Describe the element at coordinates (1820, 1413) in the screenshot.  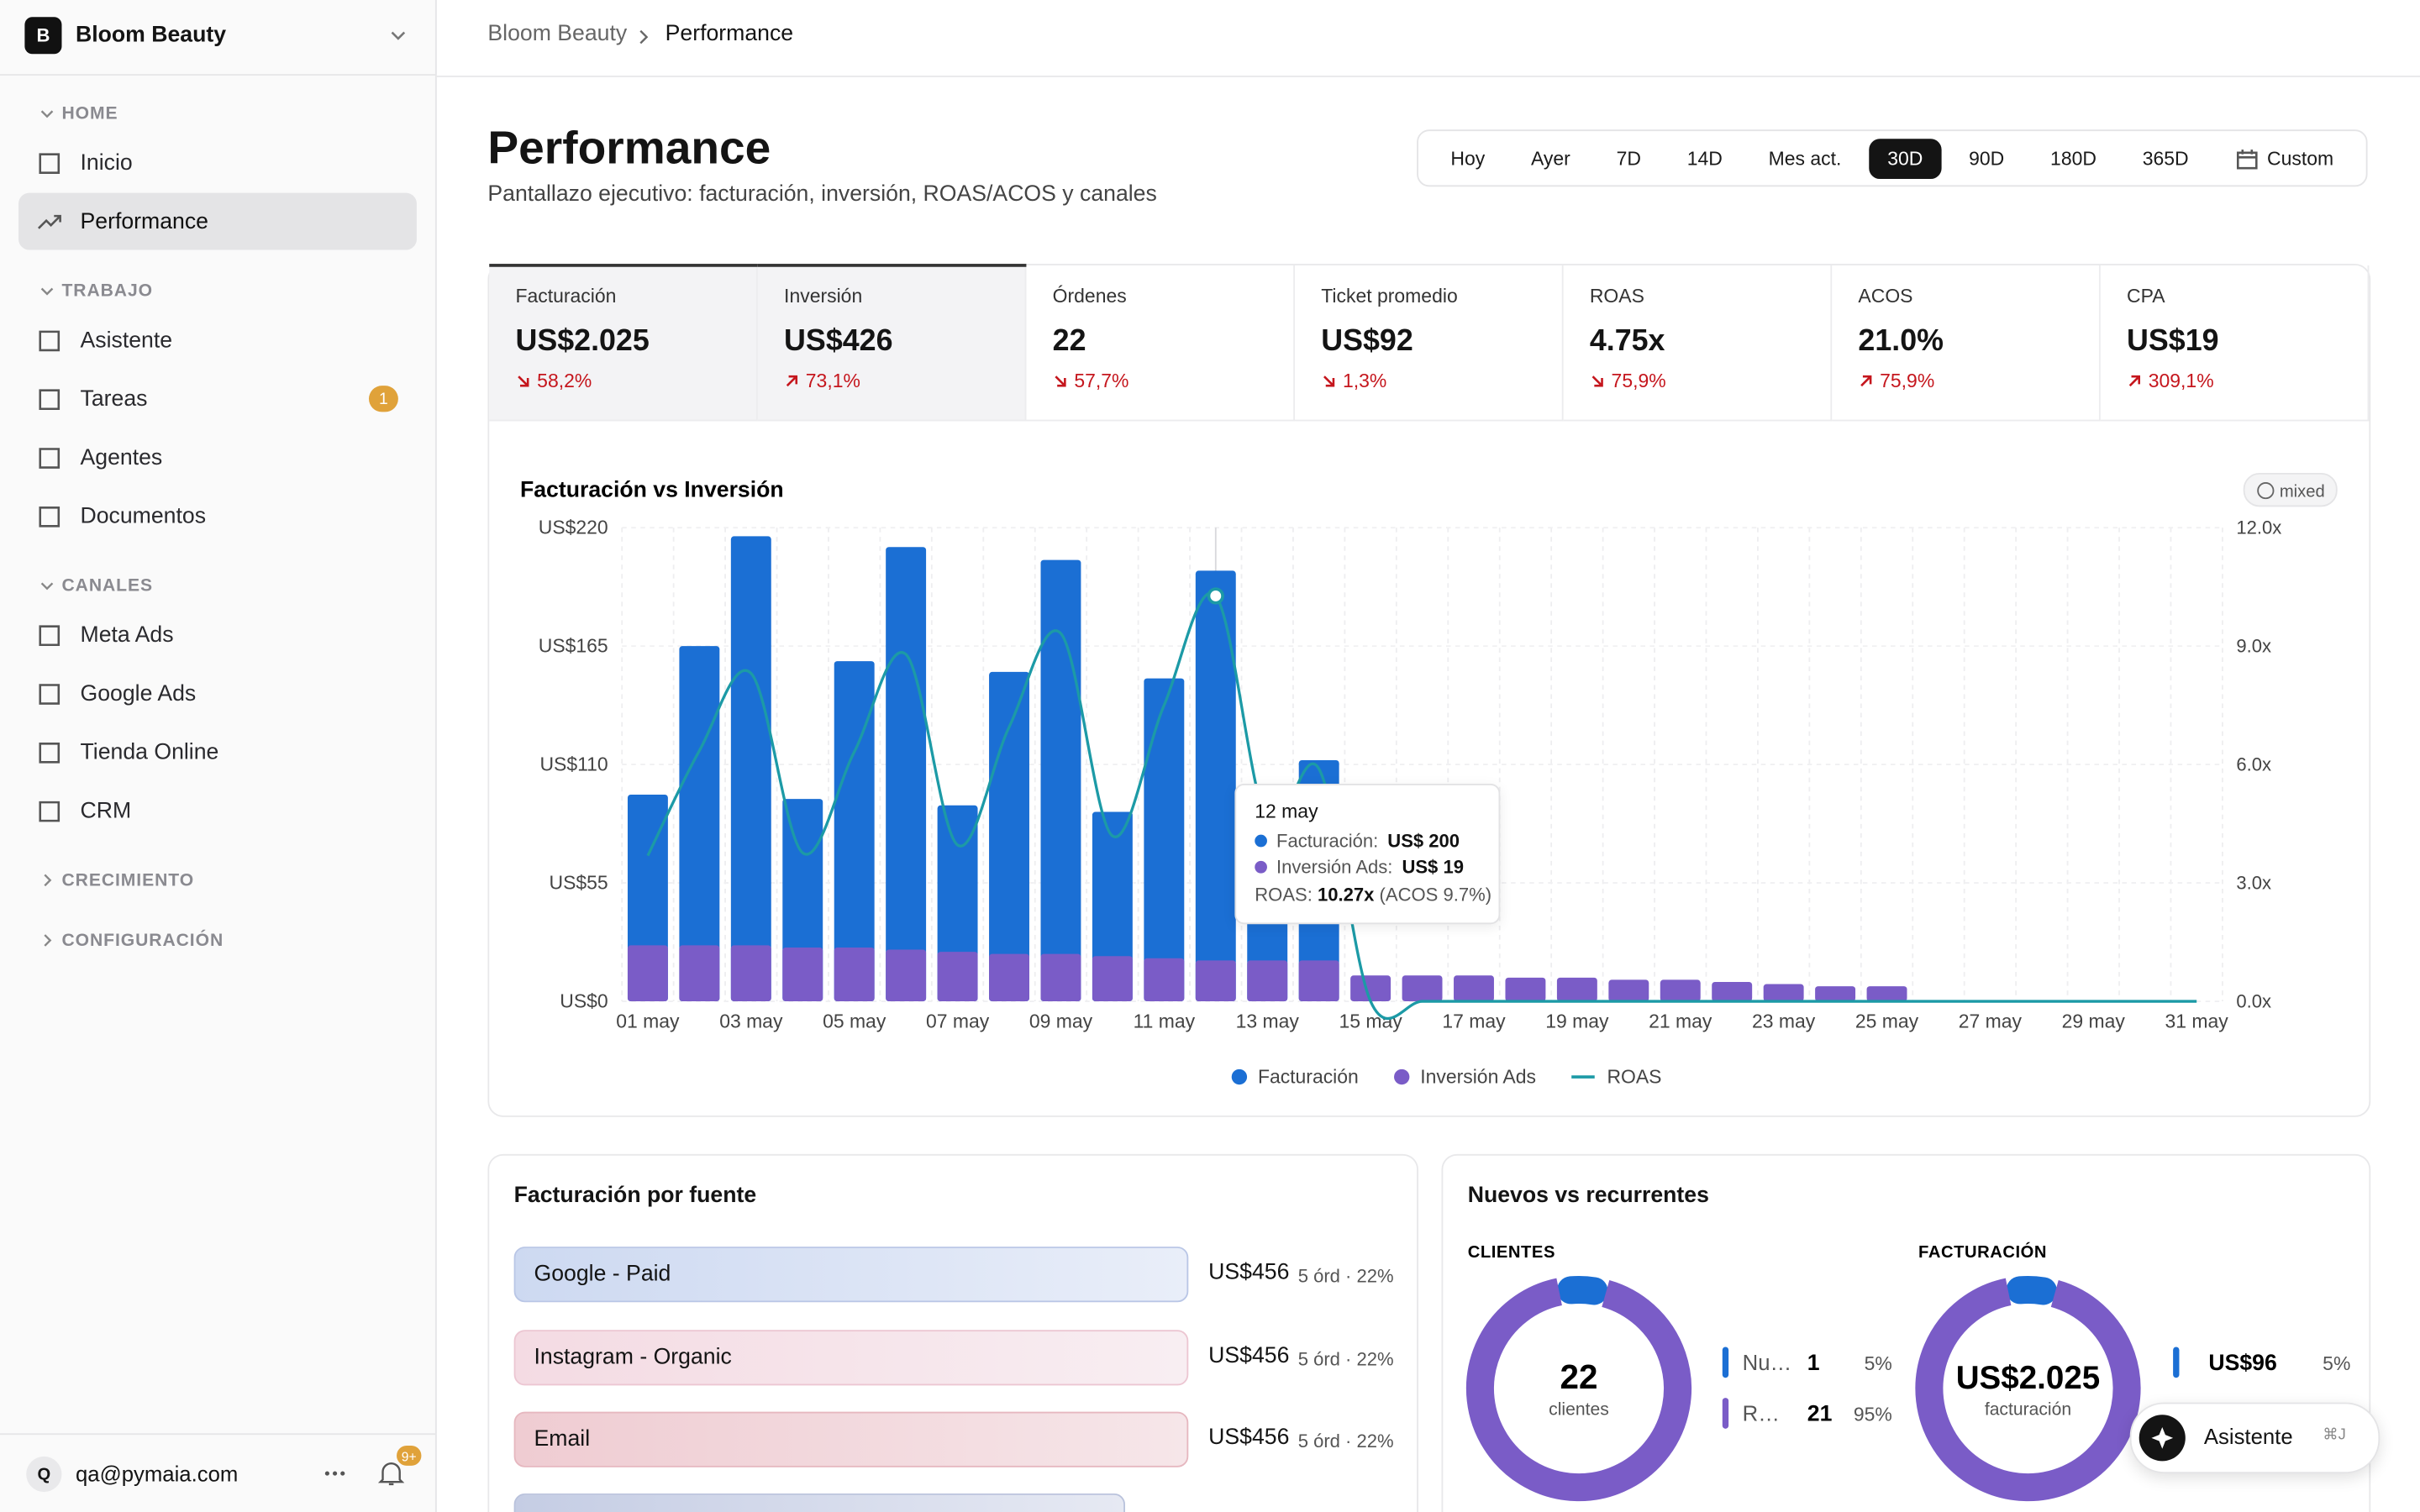
I see `legend-count: 21` at that location.